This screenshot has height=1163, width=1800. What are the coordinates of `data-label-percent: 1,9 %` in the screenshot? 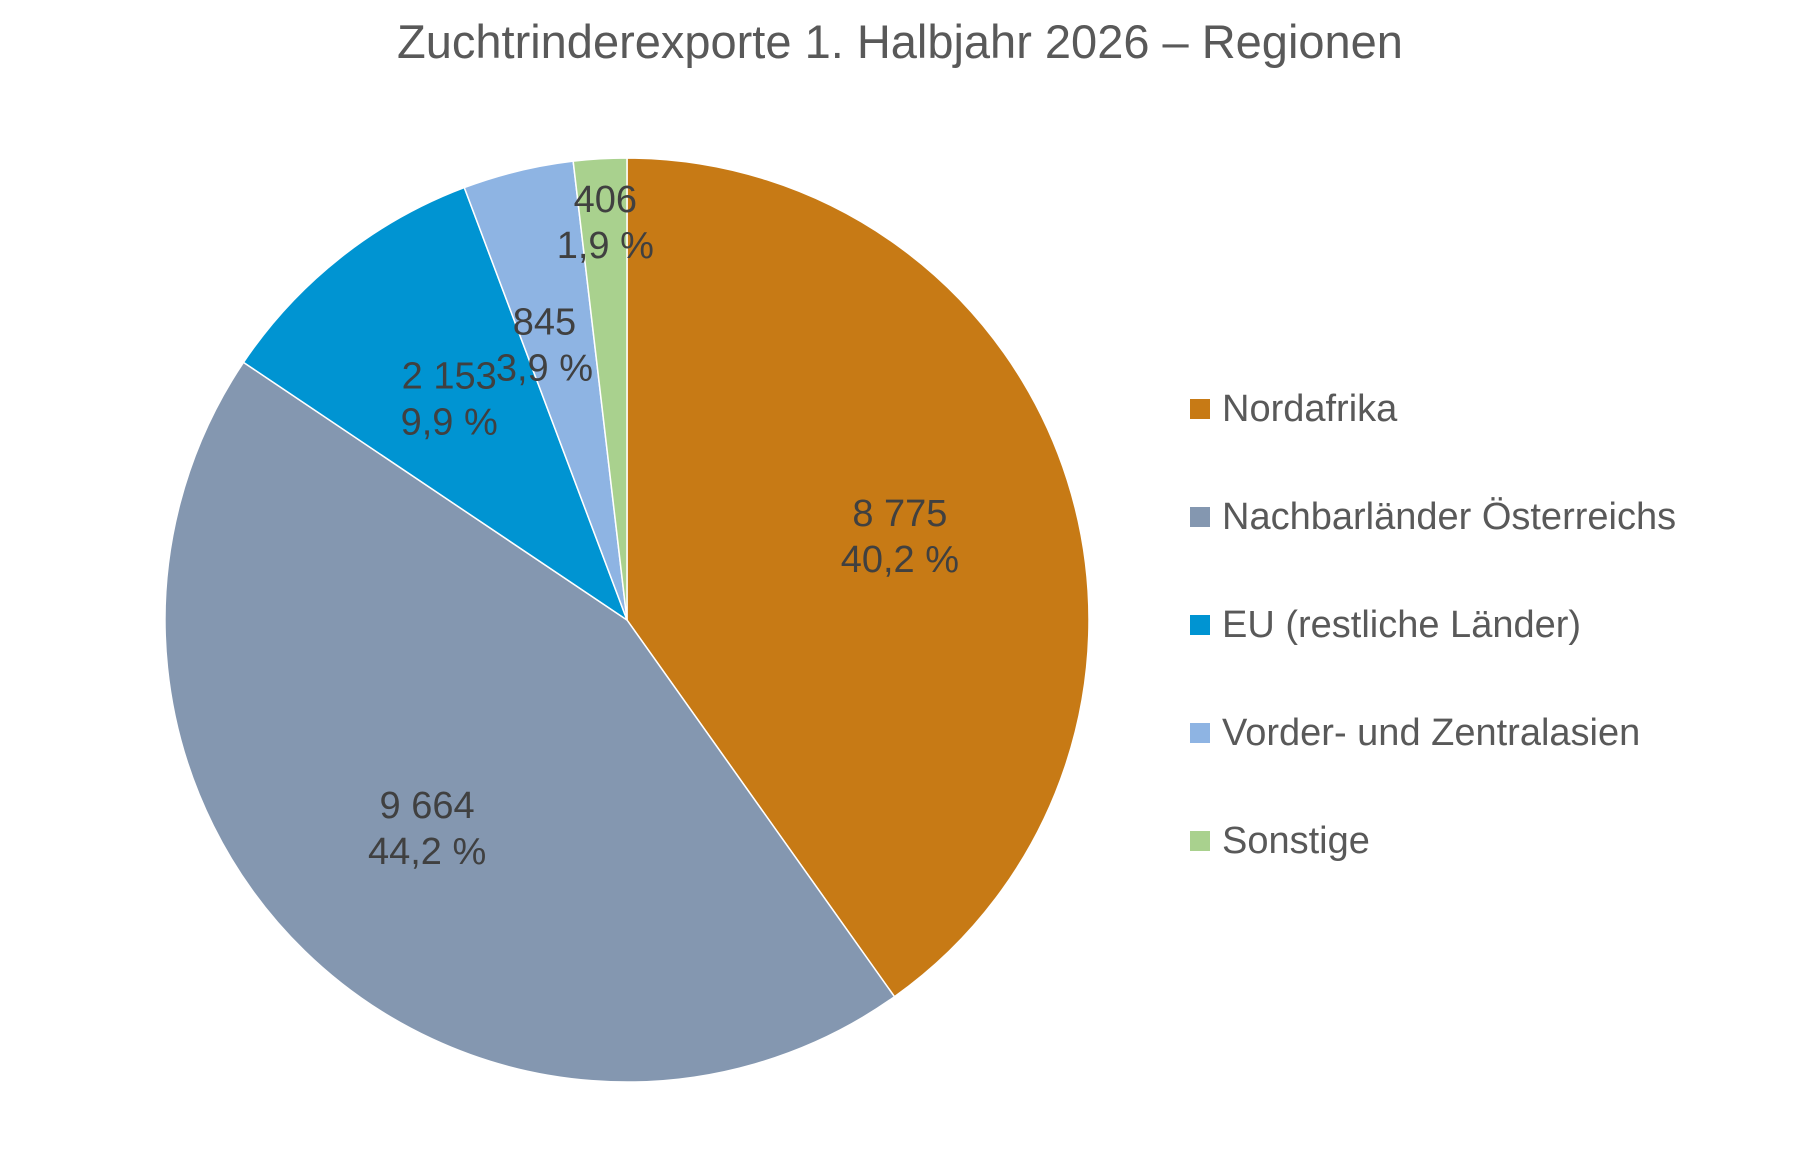 It's located at (605, 246).